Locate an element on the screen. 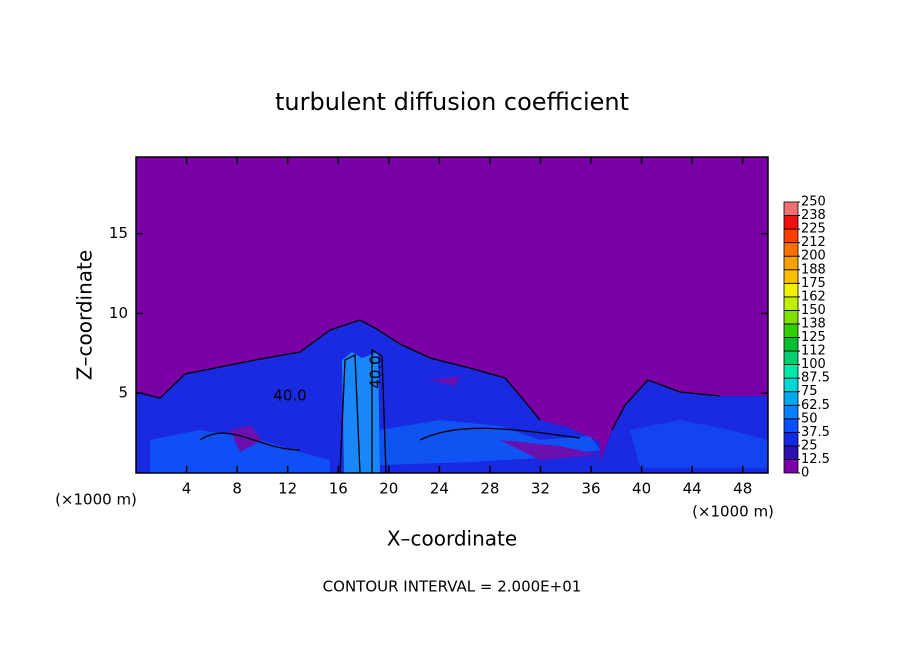 This screenshot has height=654, width=904. x-tick-label: 44 is located at coordinates (692, 489).